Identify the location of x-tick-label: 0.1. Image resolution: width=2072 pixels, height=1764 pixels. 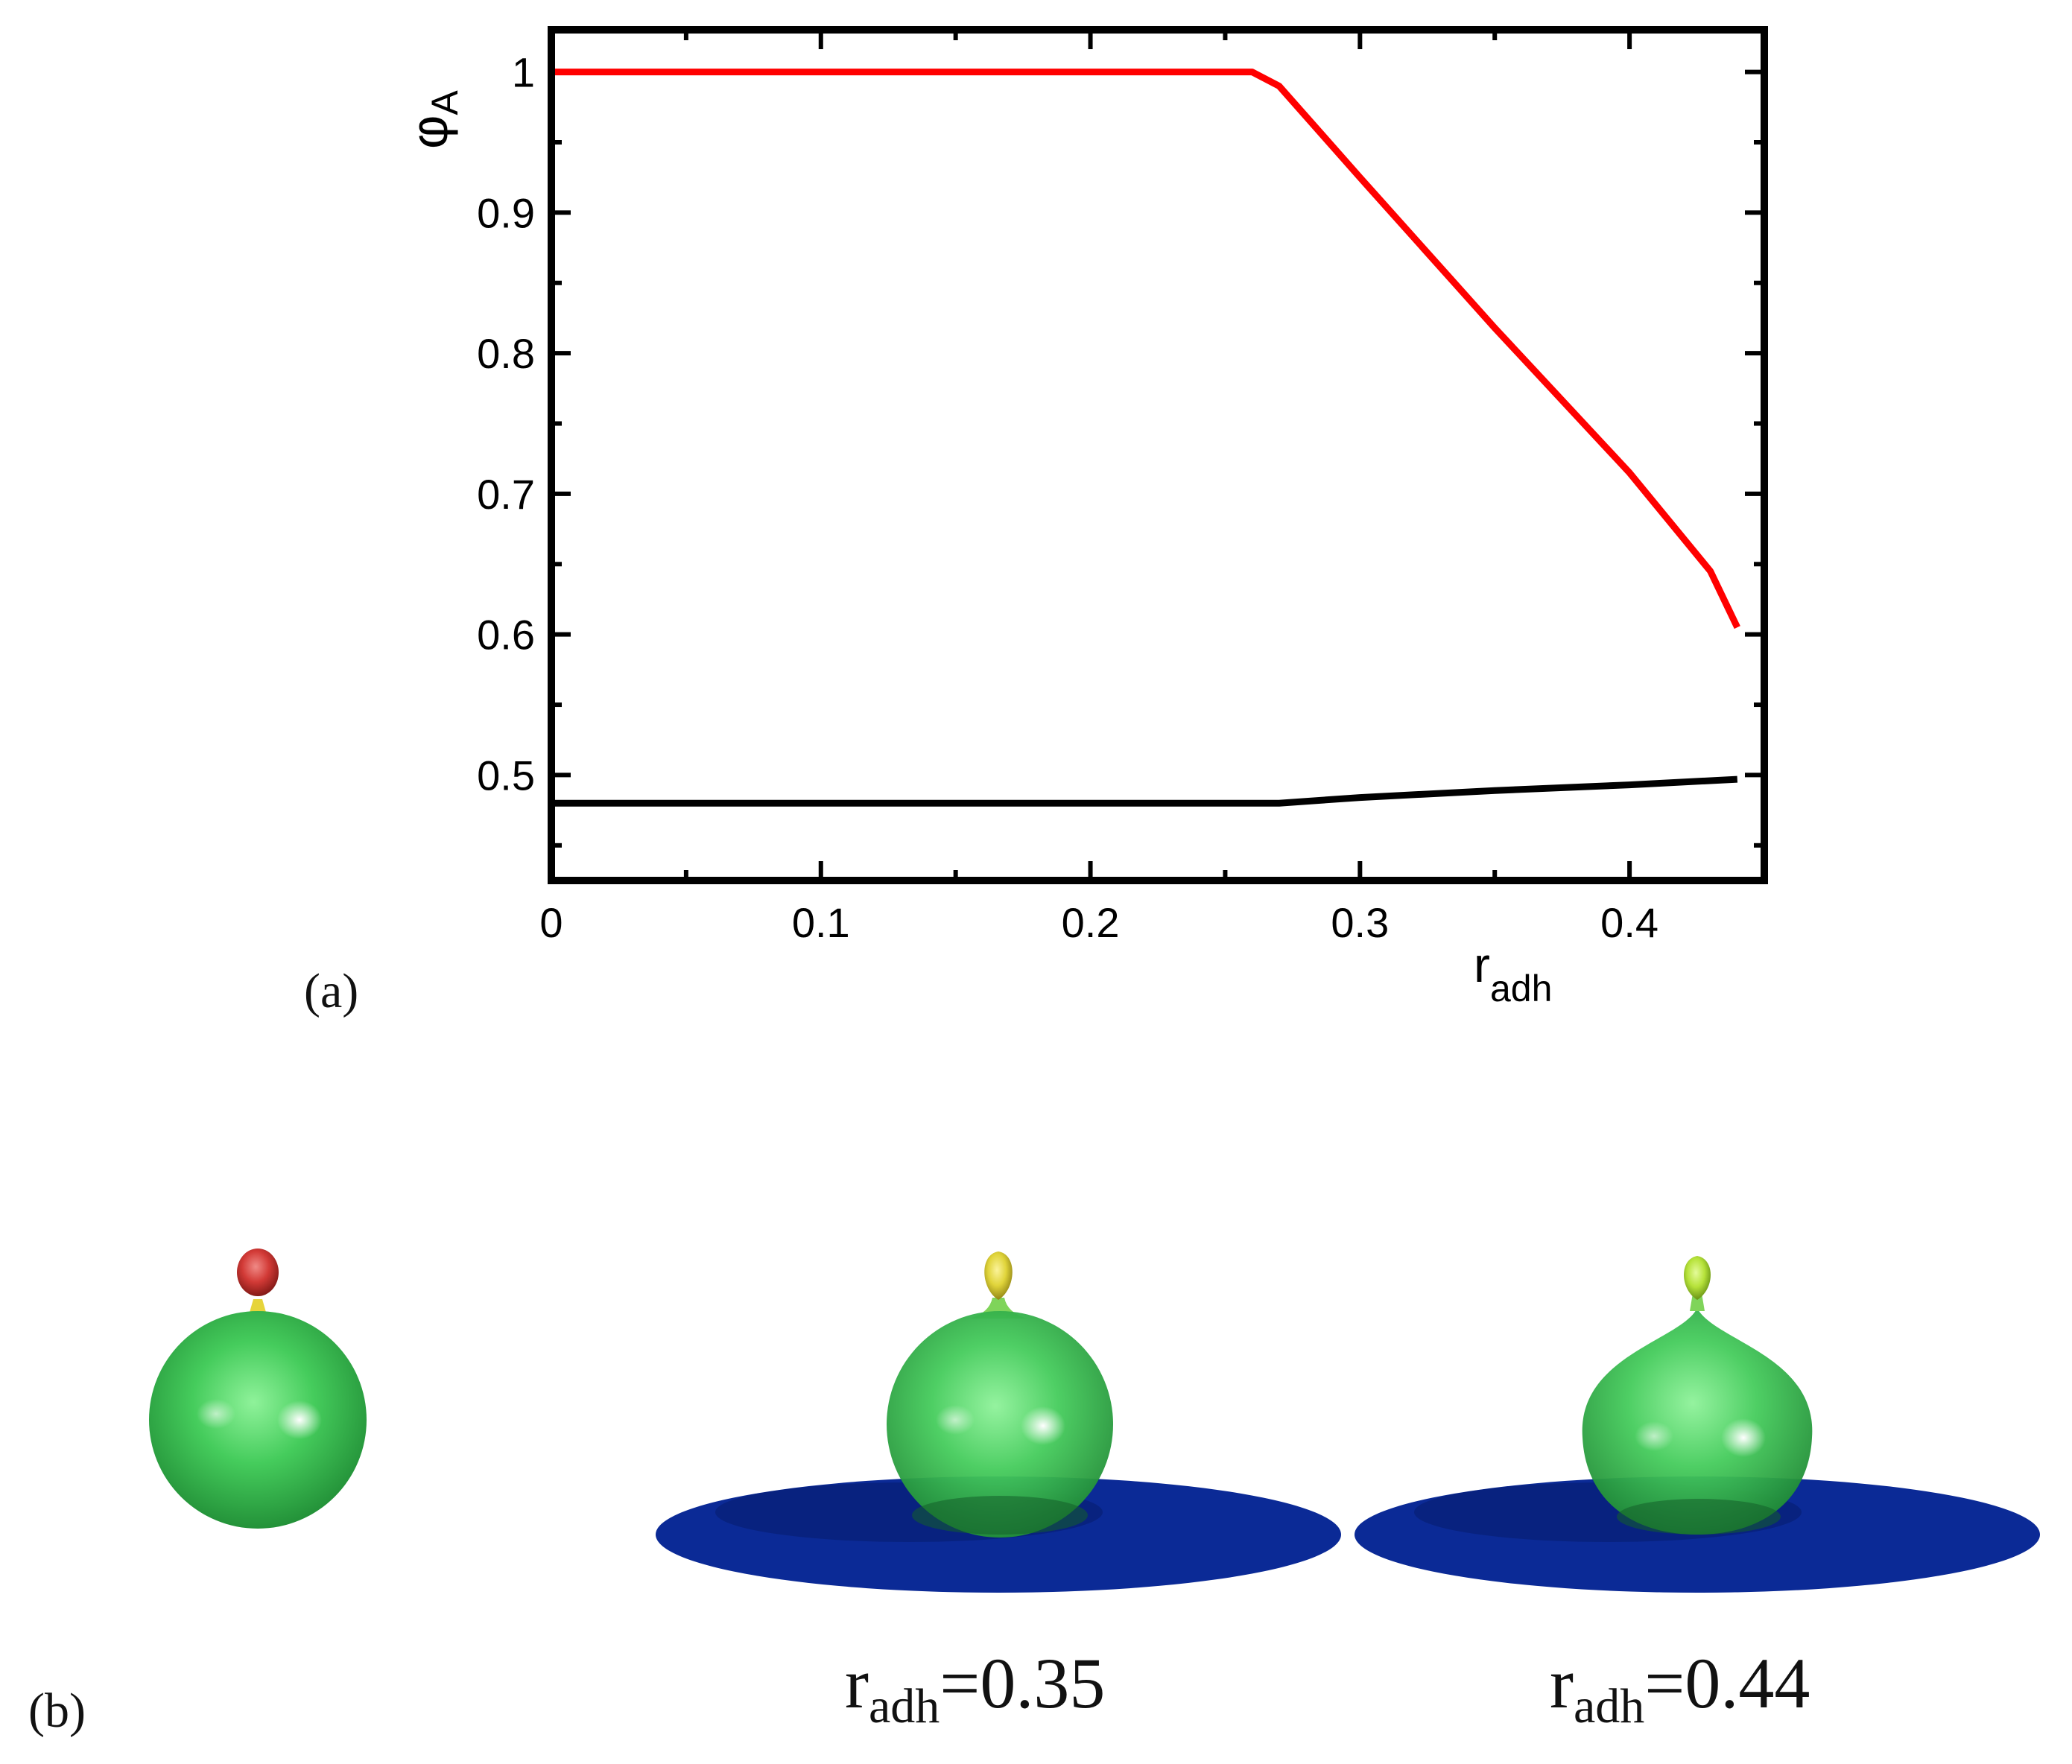
(821, 923).